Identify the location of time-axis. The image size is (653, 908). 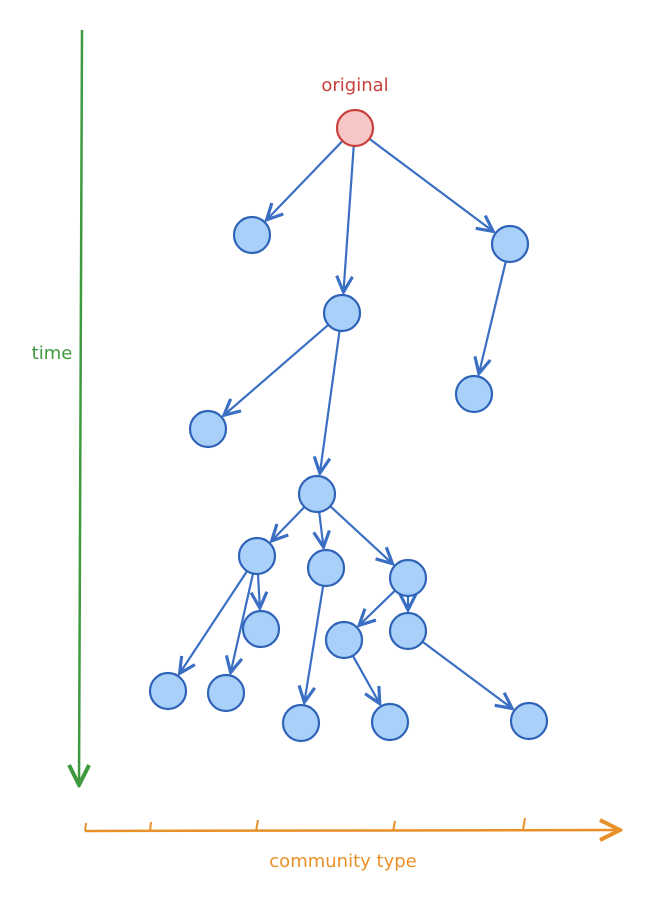
(80, 407).